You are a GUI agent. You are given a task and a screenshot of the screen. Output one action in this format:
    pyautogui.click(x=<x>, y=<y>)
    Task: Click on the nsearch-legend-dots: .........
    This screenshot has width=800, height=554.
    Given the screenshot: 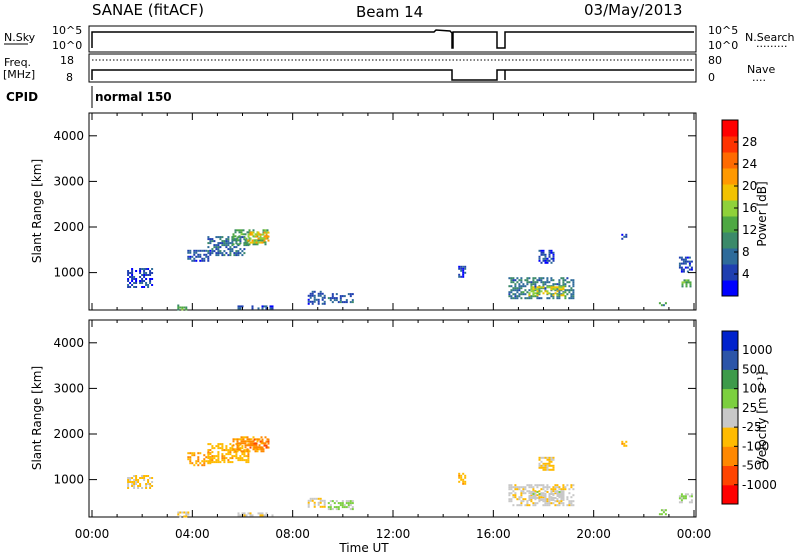 What is the action you would take?
    pyautogui.click(x=771, y=43)
    